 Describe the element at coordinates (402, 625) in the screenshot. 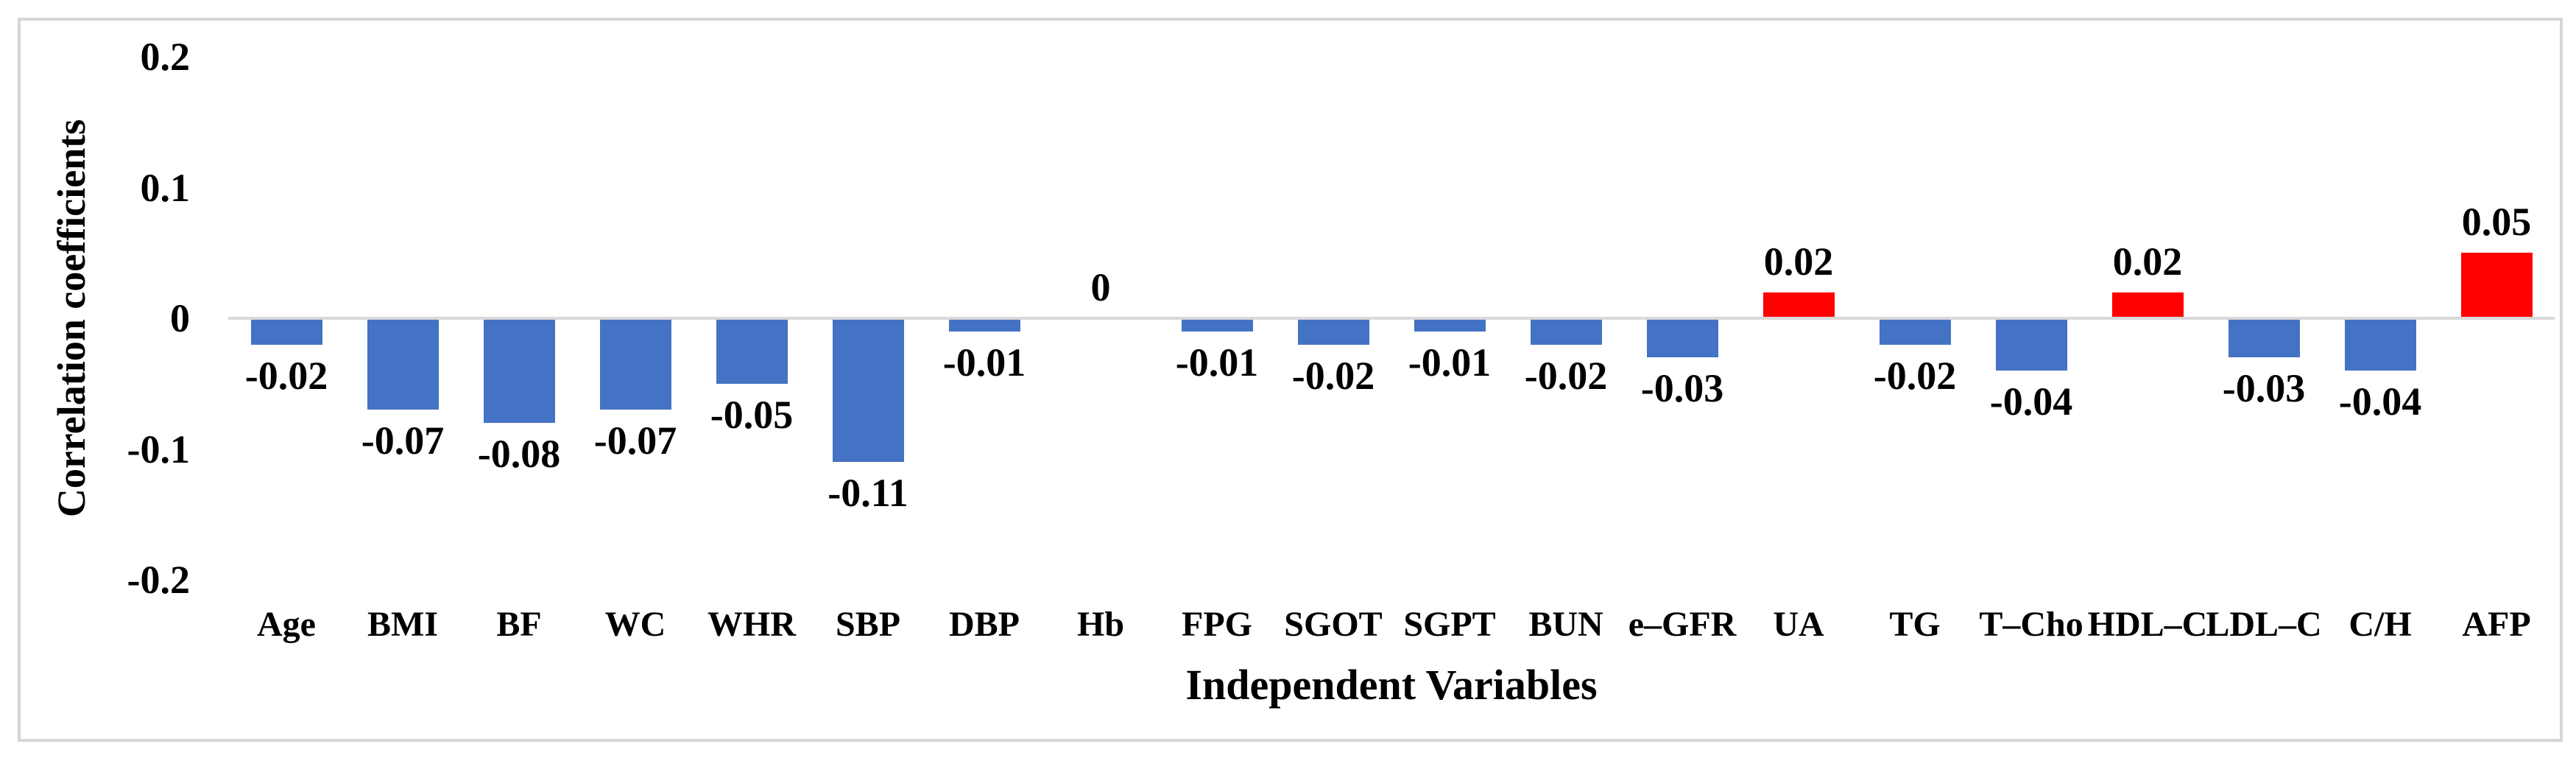

I see `category-label-BMI: BMI` at that location.